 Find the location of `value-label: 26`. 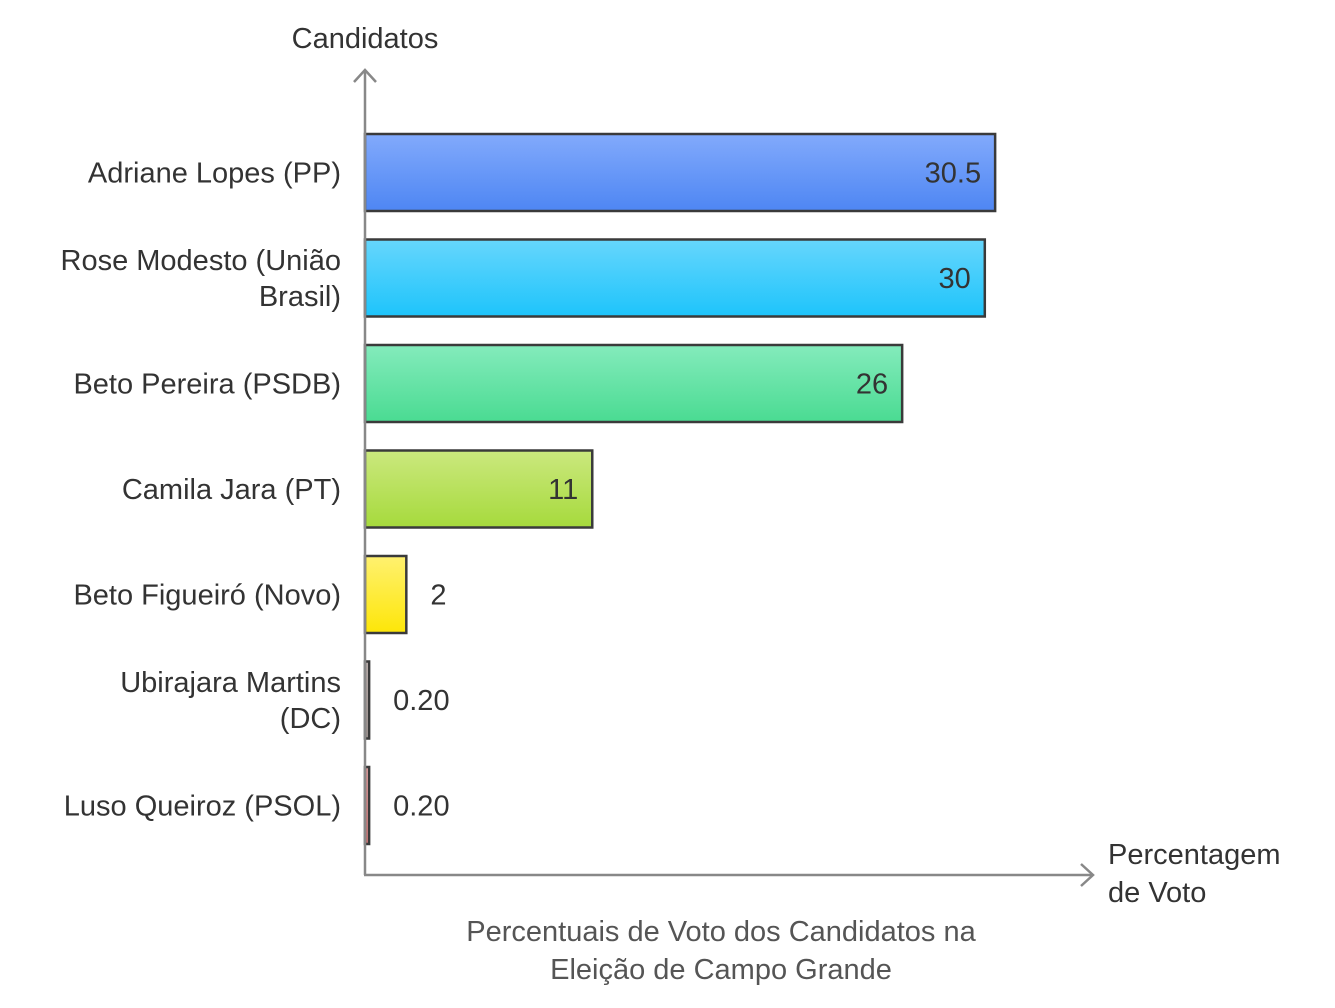

value-label: 26 is located at coordinates (872, 385).